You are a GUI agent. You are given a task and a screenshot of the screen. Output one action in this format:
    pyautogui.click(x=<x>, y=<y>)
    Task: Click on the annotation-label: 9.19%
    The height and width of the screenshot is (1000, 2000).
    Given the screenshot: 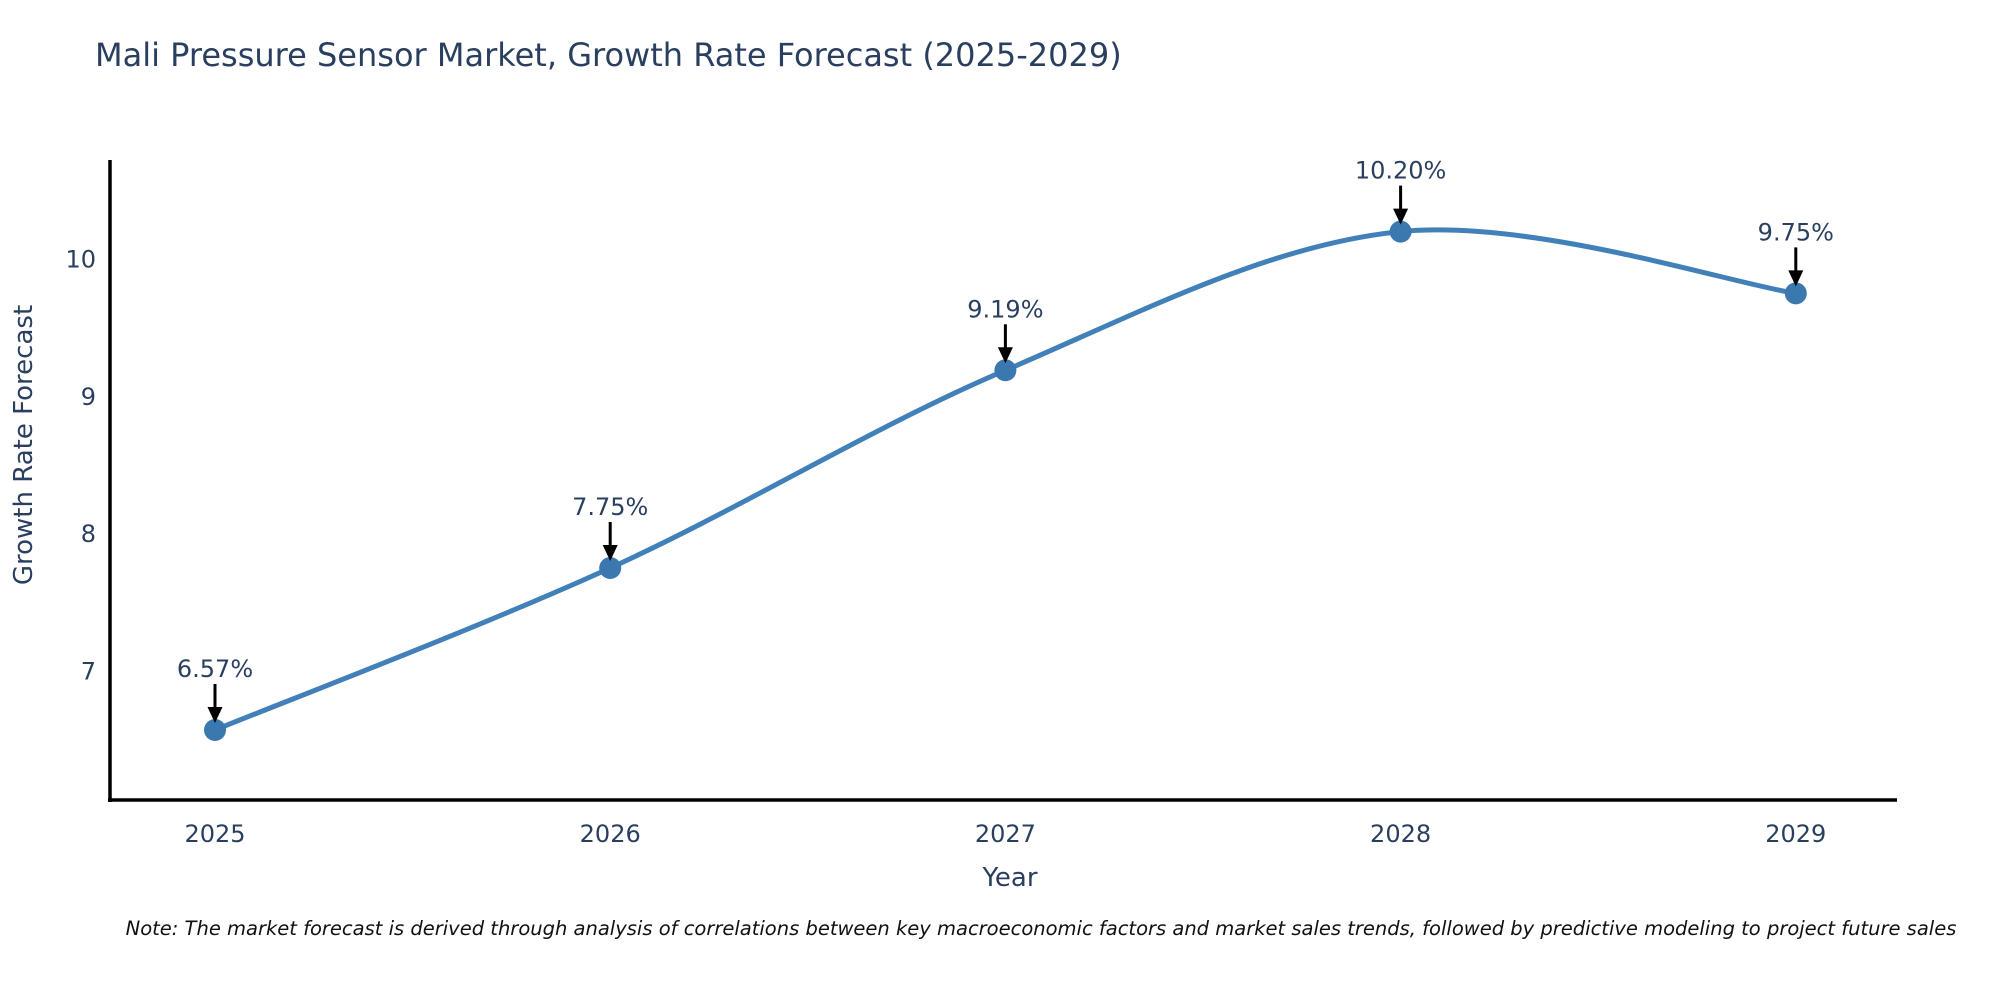 What is the action you would take?
    pyautogui.click(x=1005, y=309)
    